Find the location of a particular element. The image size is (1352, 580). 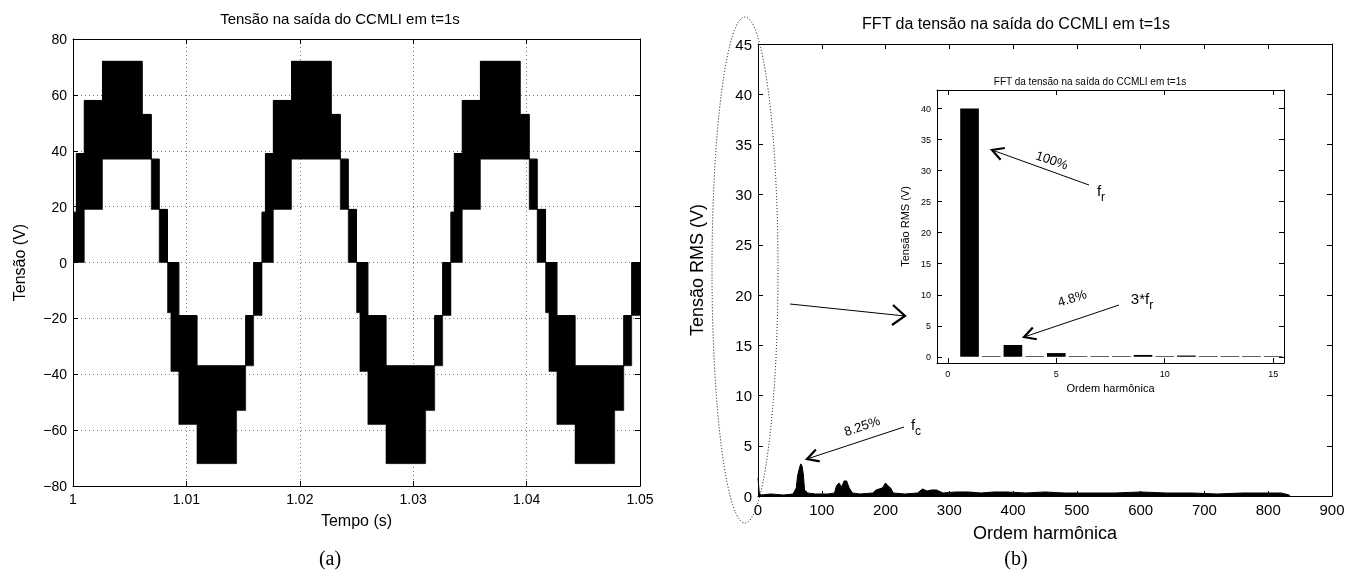

annotation: 8.25% is located at coordinates (862, 426).